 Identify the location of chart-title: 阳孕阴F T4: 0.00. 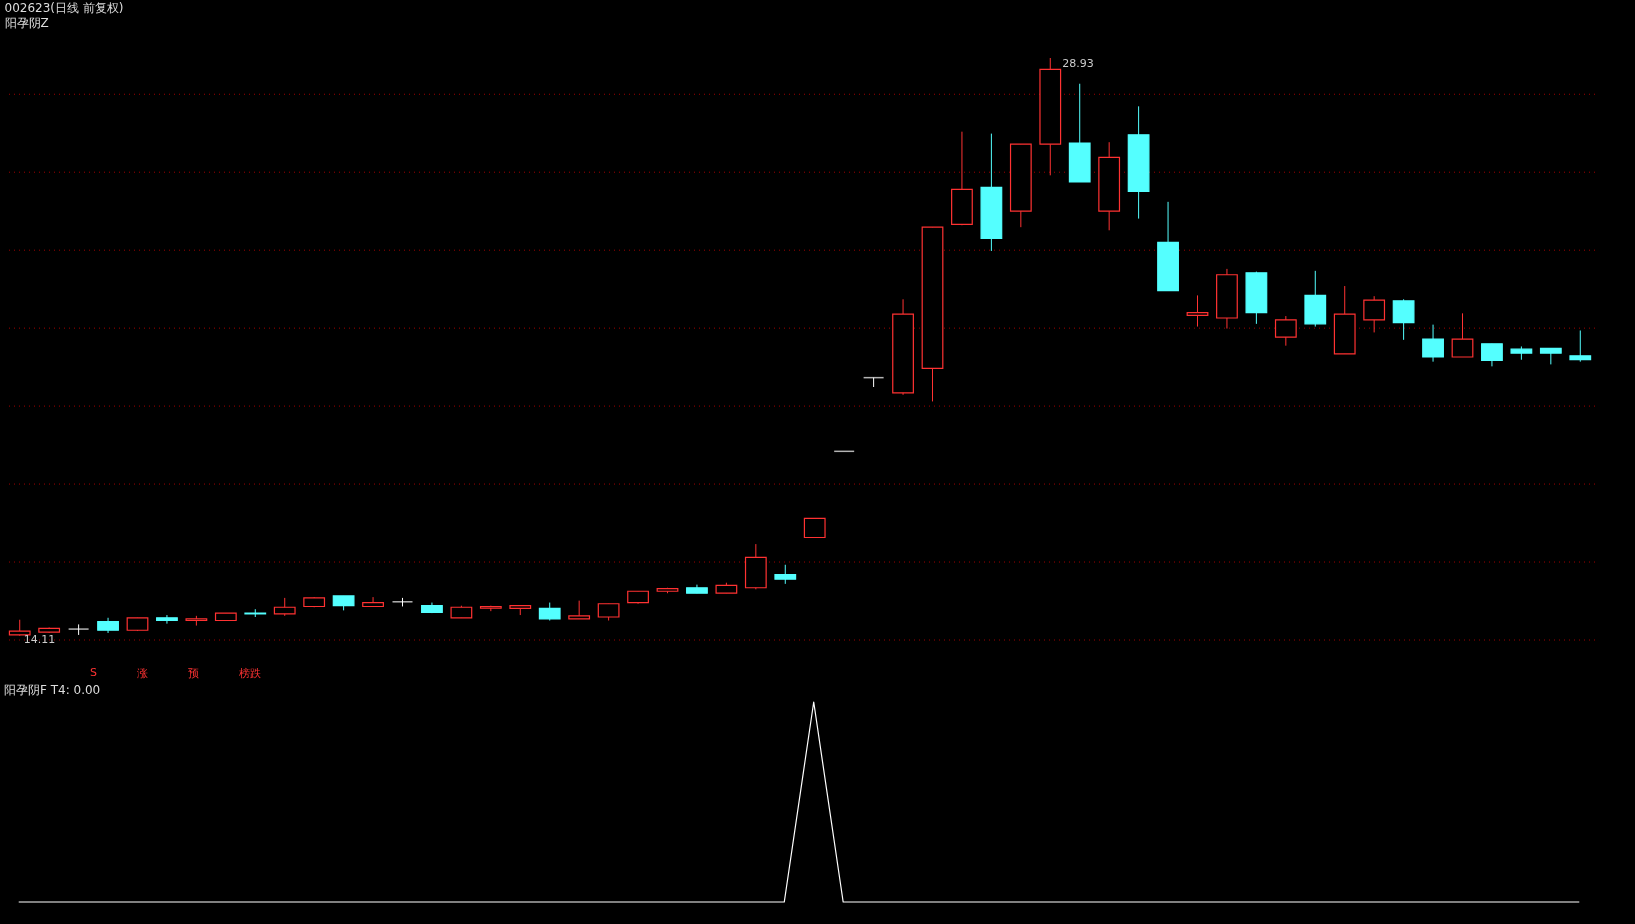
(52, 690).